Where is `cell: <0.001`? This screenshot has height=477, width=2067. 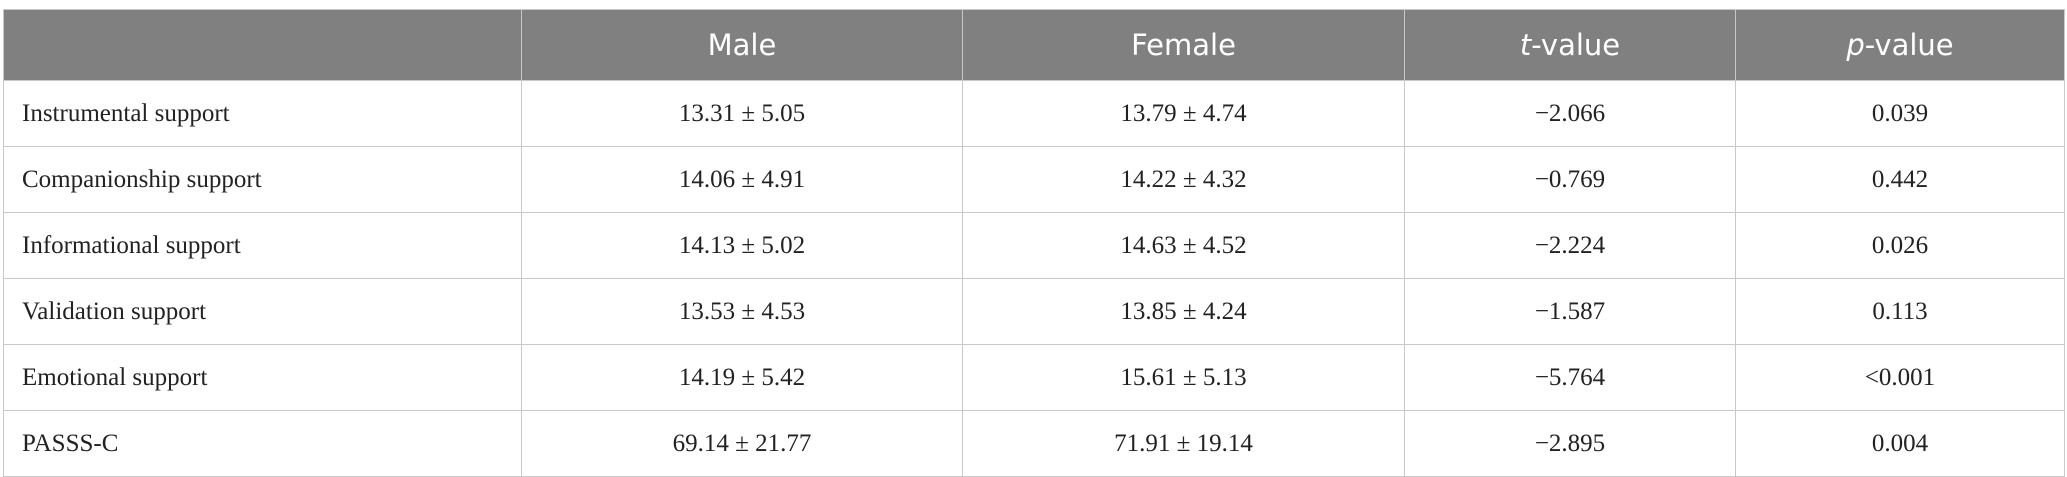
cell: <0.001 is located at coordinates (1900, 377).